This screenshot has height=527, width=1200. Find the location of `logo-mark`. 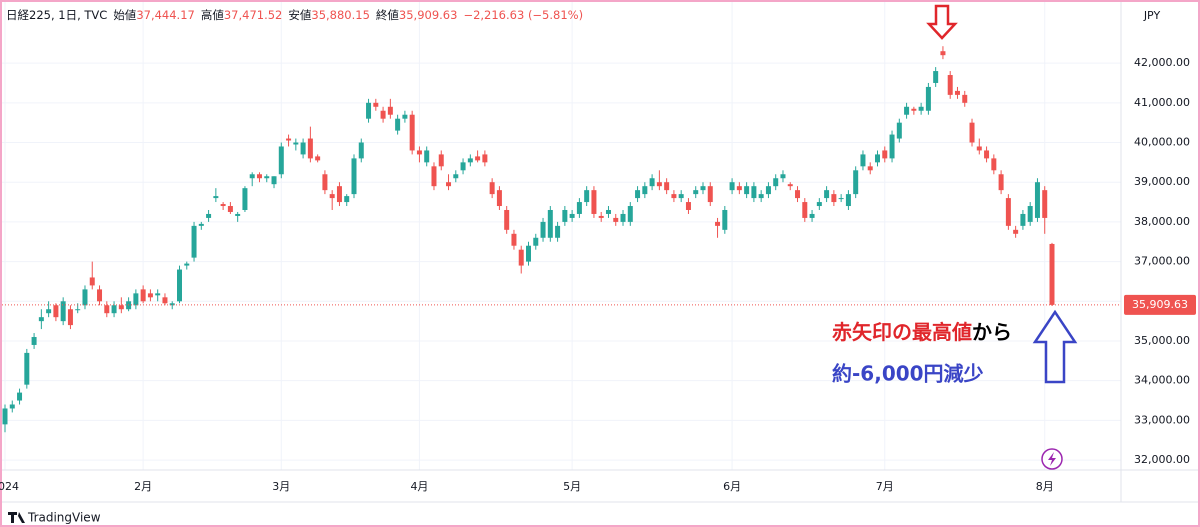

logo-mark is located at coordinates (16, 517).